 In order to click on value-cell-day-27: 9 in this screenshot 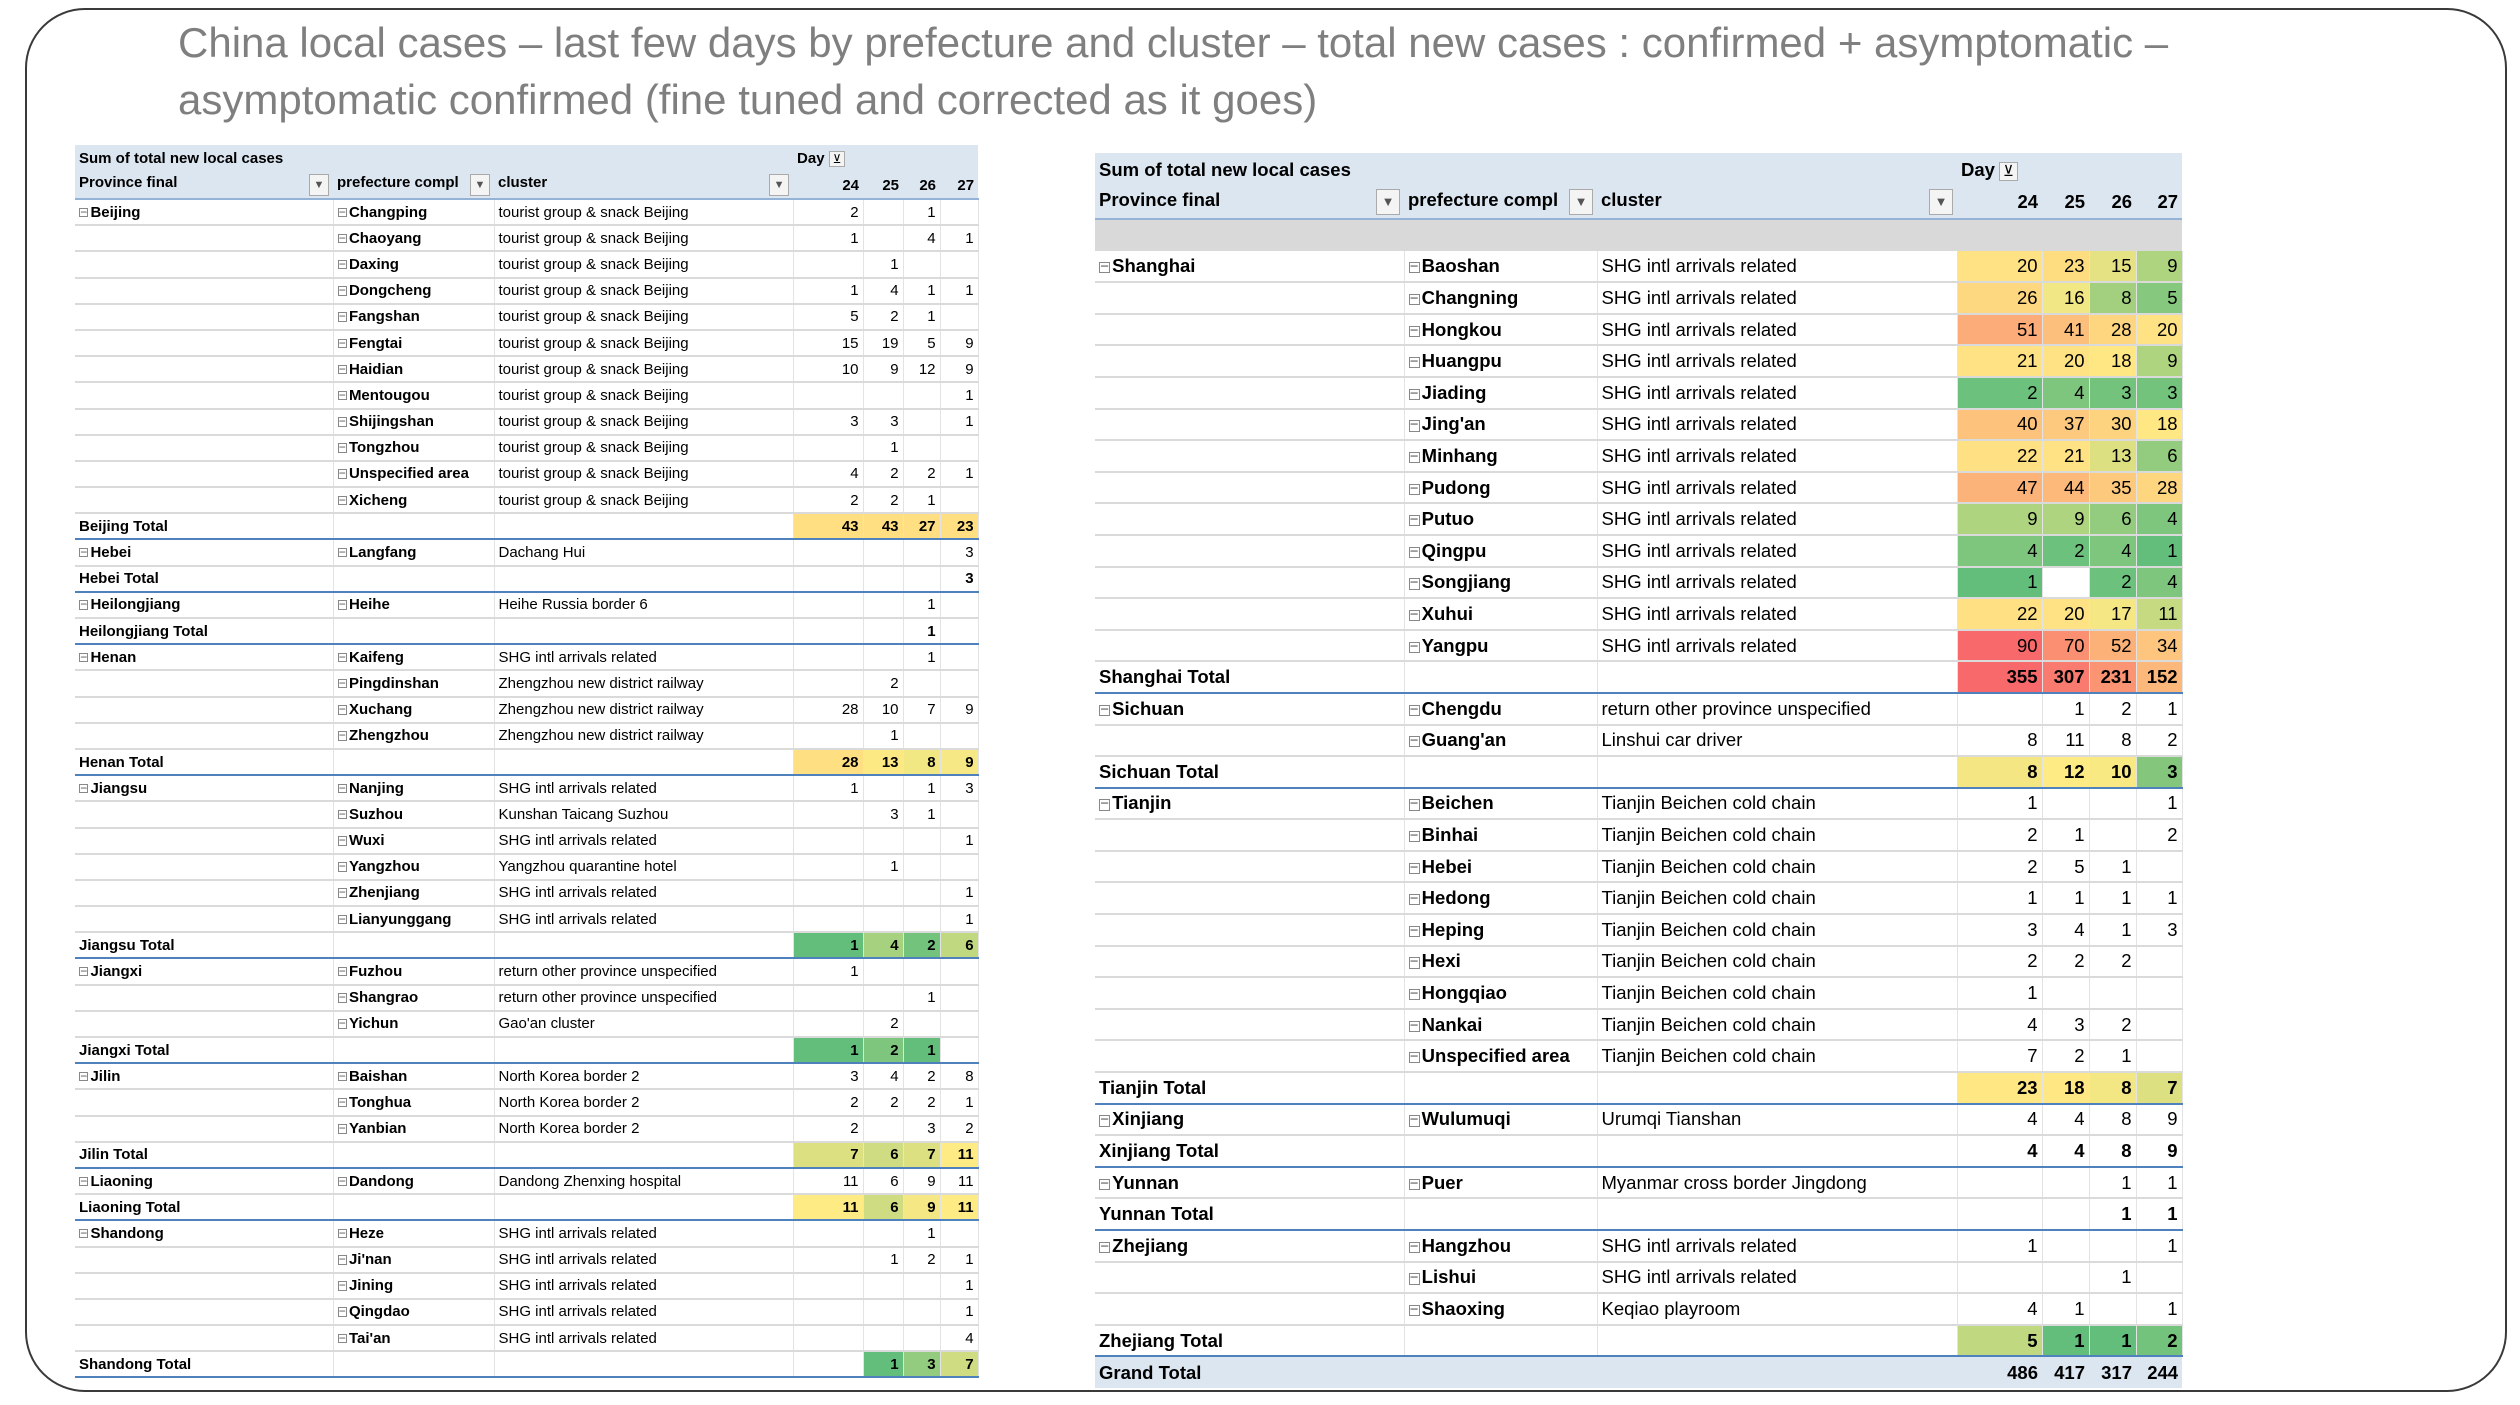, I will do `click(2159, 361)`.